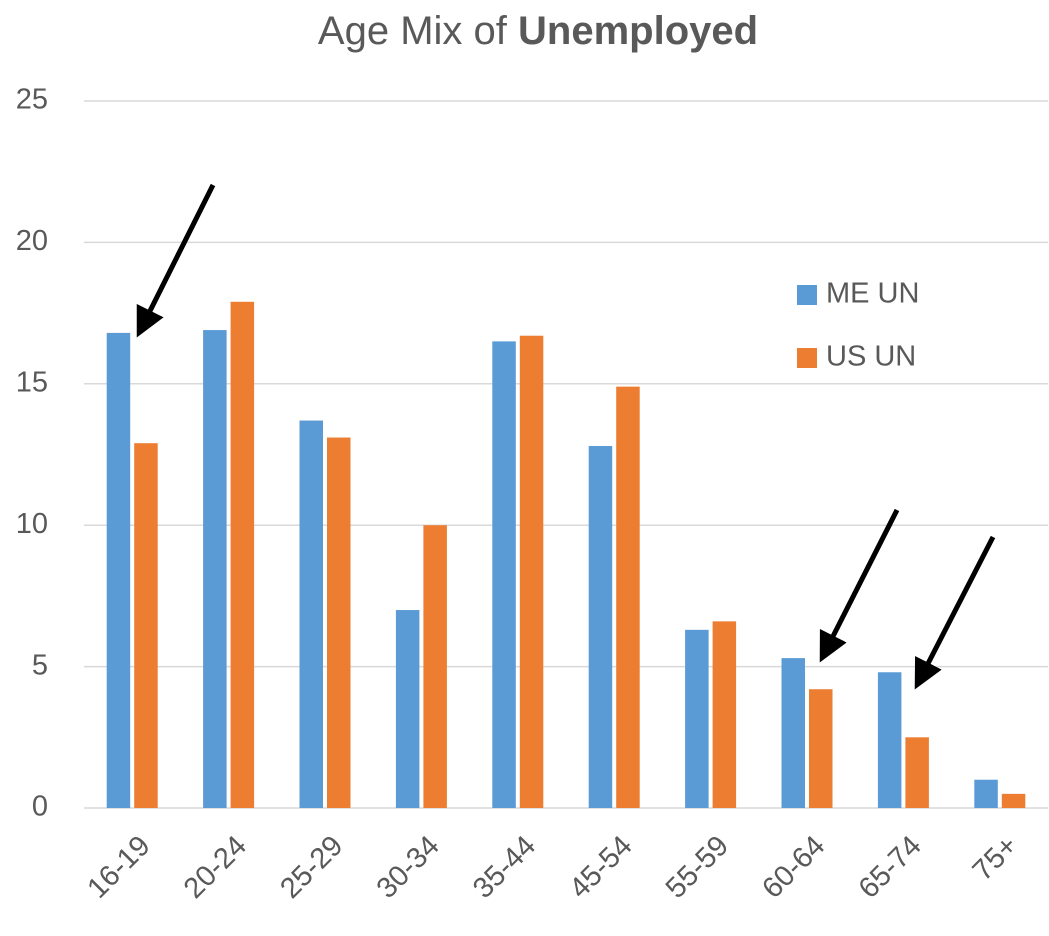  Describe the element at coordinates (697, 867) in the screenshot. I see `x-tick-label: 55-59` at that location.